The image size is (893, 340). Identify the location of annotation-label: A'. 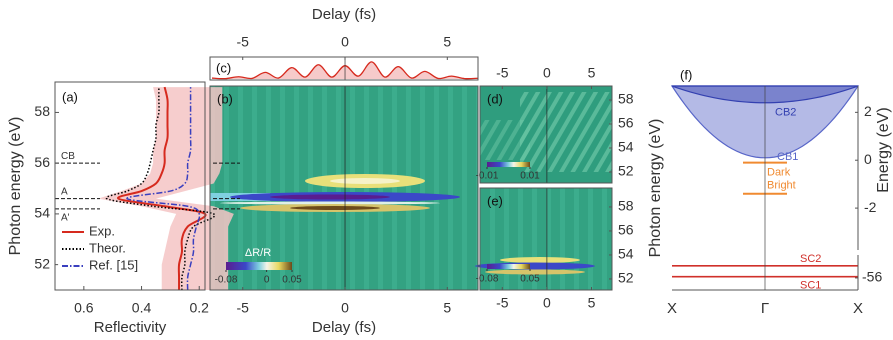
(65, 217).